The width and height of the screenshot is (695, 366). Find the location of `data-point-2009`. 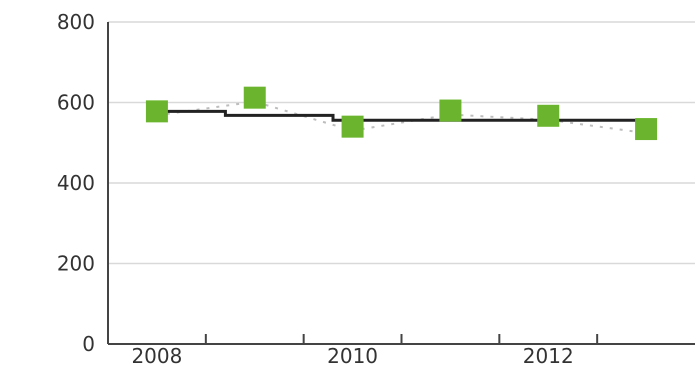

data-point-2009 is located at coordinates (254, 97).